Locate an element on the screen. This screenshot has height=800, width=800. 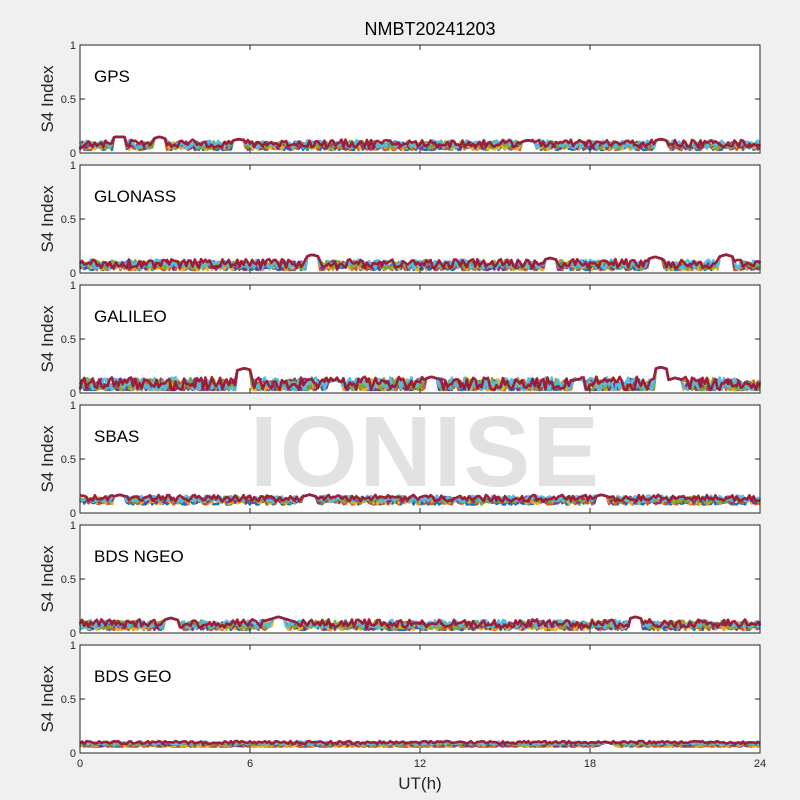
panel-label: BDS GEO is located at coordinates (132, 676).